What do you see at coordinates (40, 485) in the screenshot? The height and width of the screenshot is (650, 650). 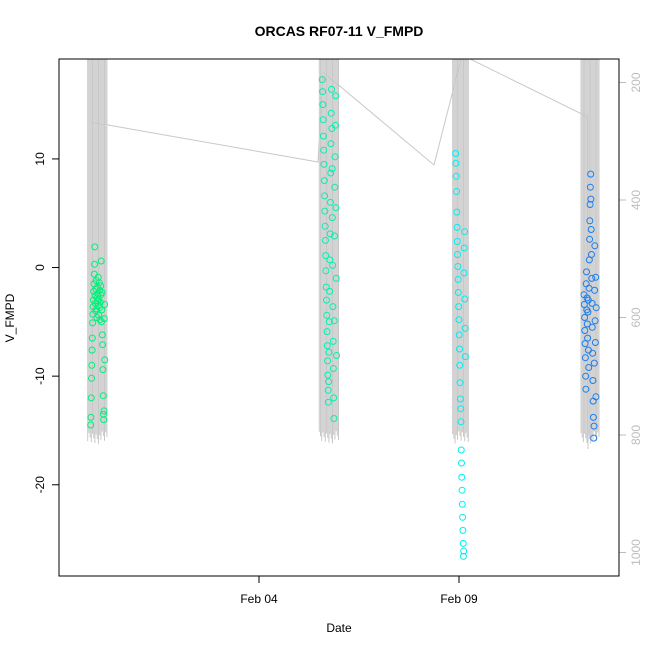 I see `y-tick-label: -20` at bounding box center [40, 485].